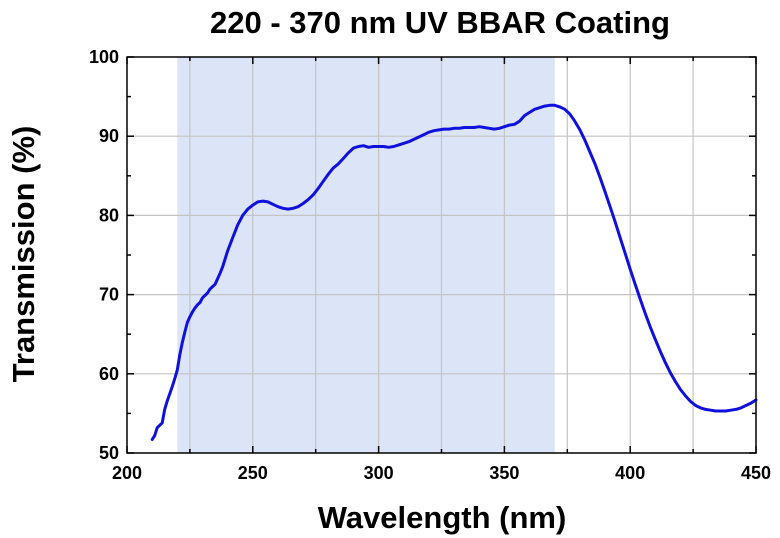 This screenshot has width=780, height=538. I want to click on y-tick-label: 50, so click(109, 453).